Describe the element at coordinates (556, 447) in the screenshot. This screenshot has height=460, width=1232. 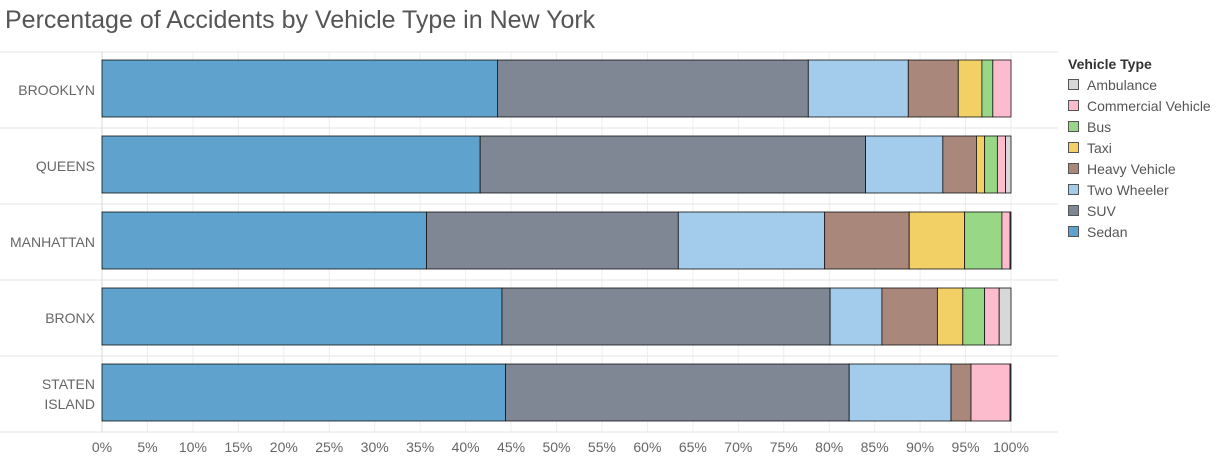
I see `x-tick-label: 50%` at that location.